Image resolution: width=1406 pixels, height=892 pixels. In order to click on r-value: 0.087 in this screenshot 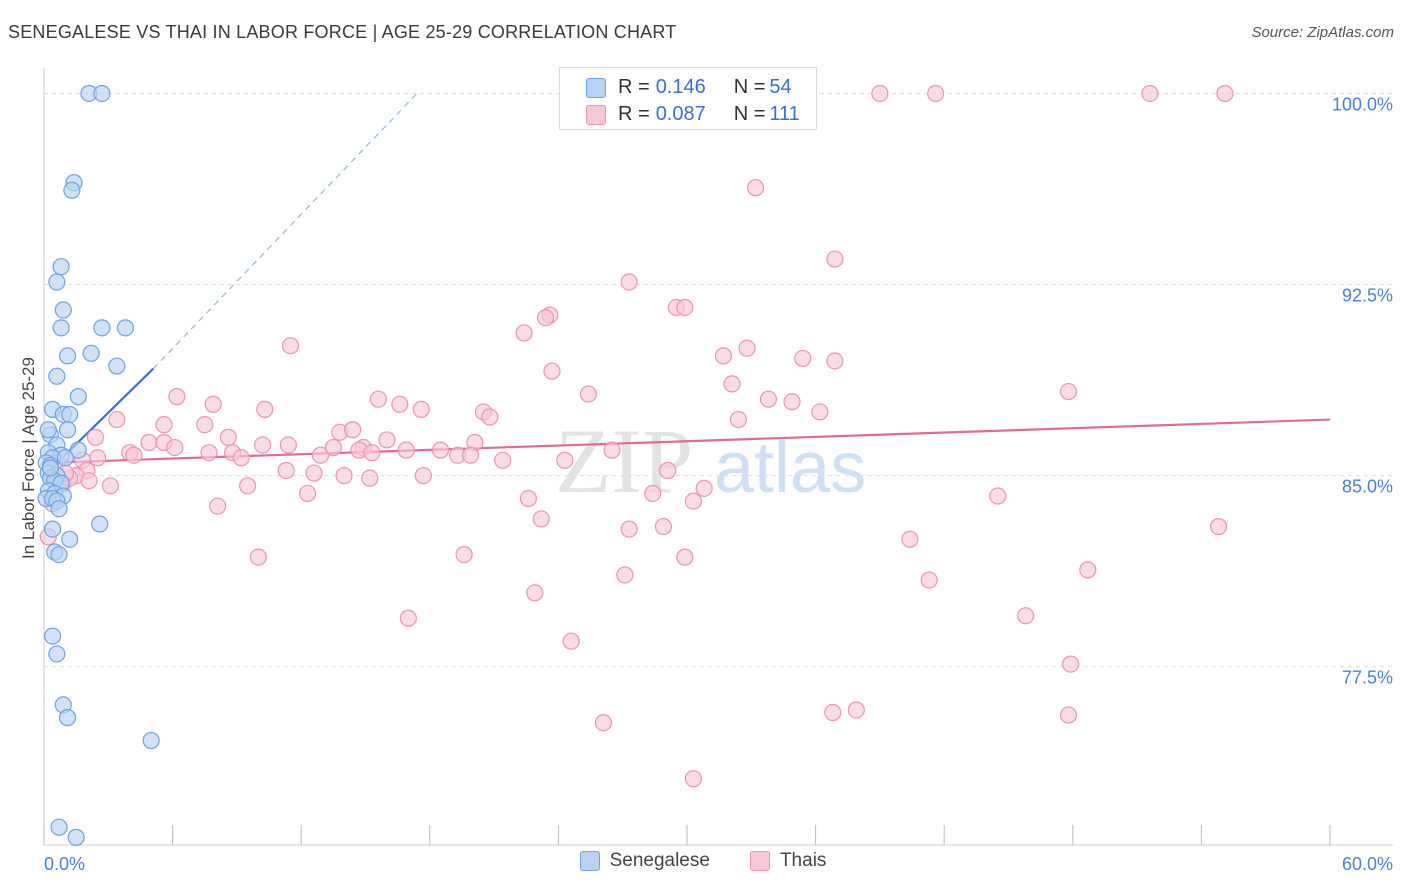, I will do `click(680, 114)`.